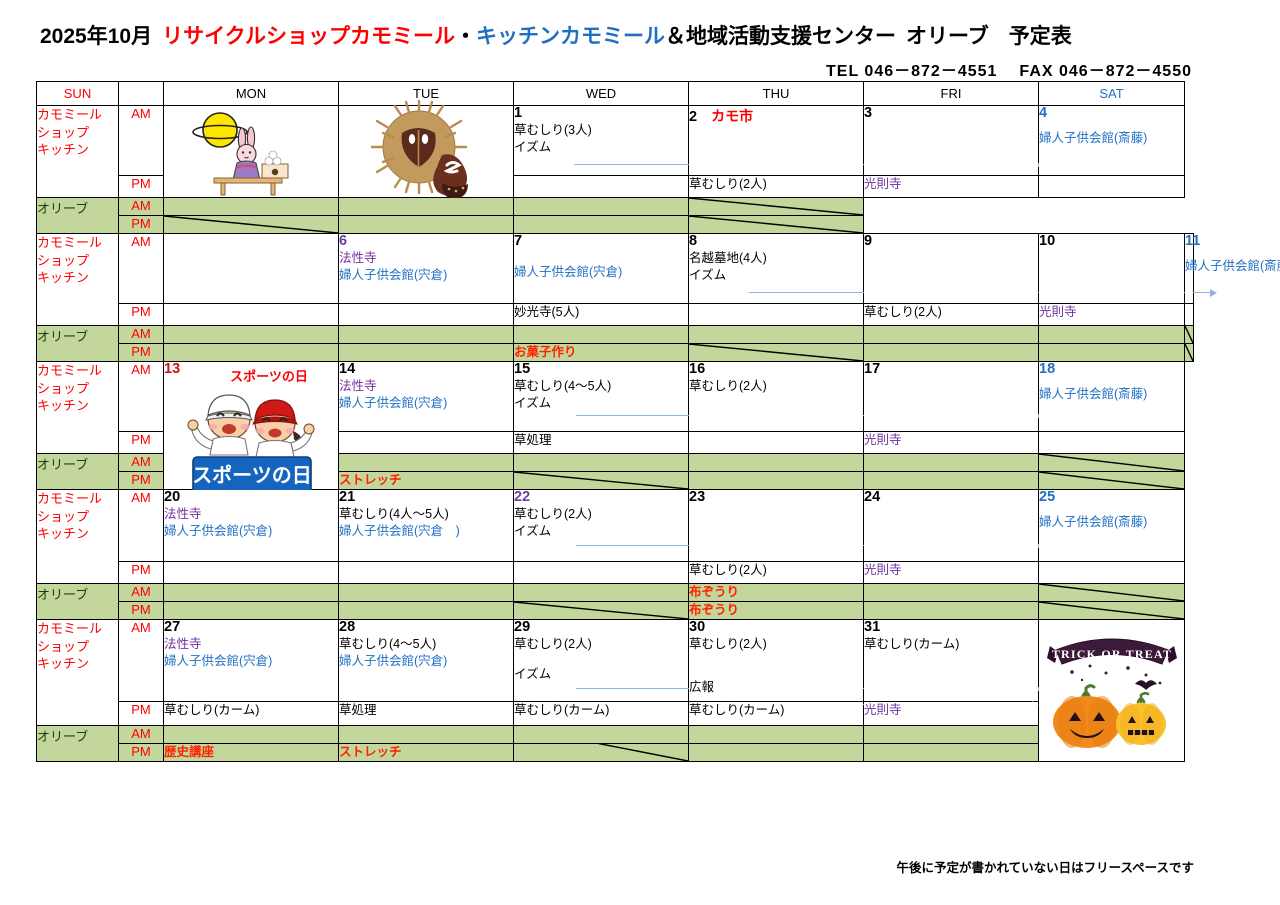  I want to click on cell-week3-olive-am-wed, so click(601, 462).